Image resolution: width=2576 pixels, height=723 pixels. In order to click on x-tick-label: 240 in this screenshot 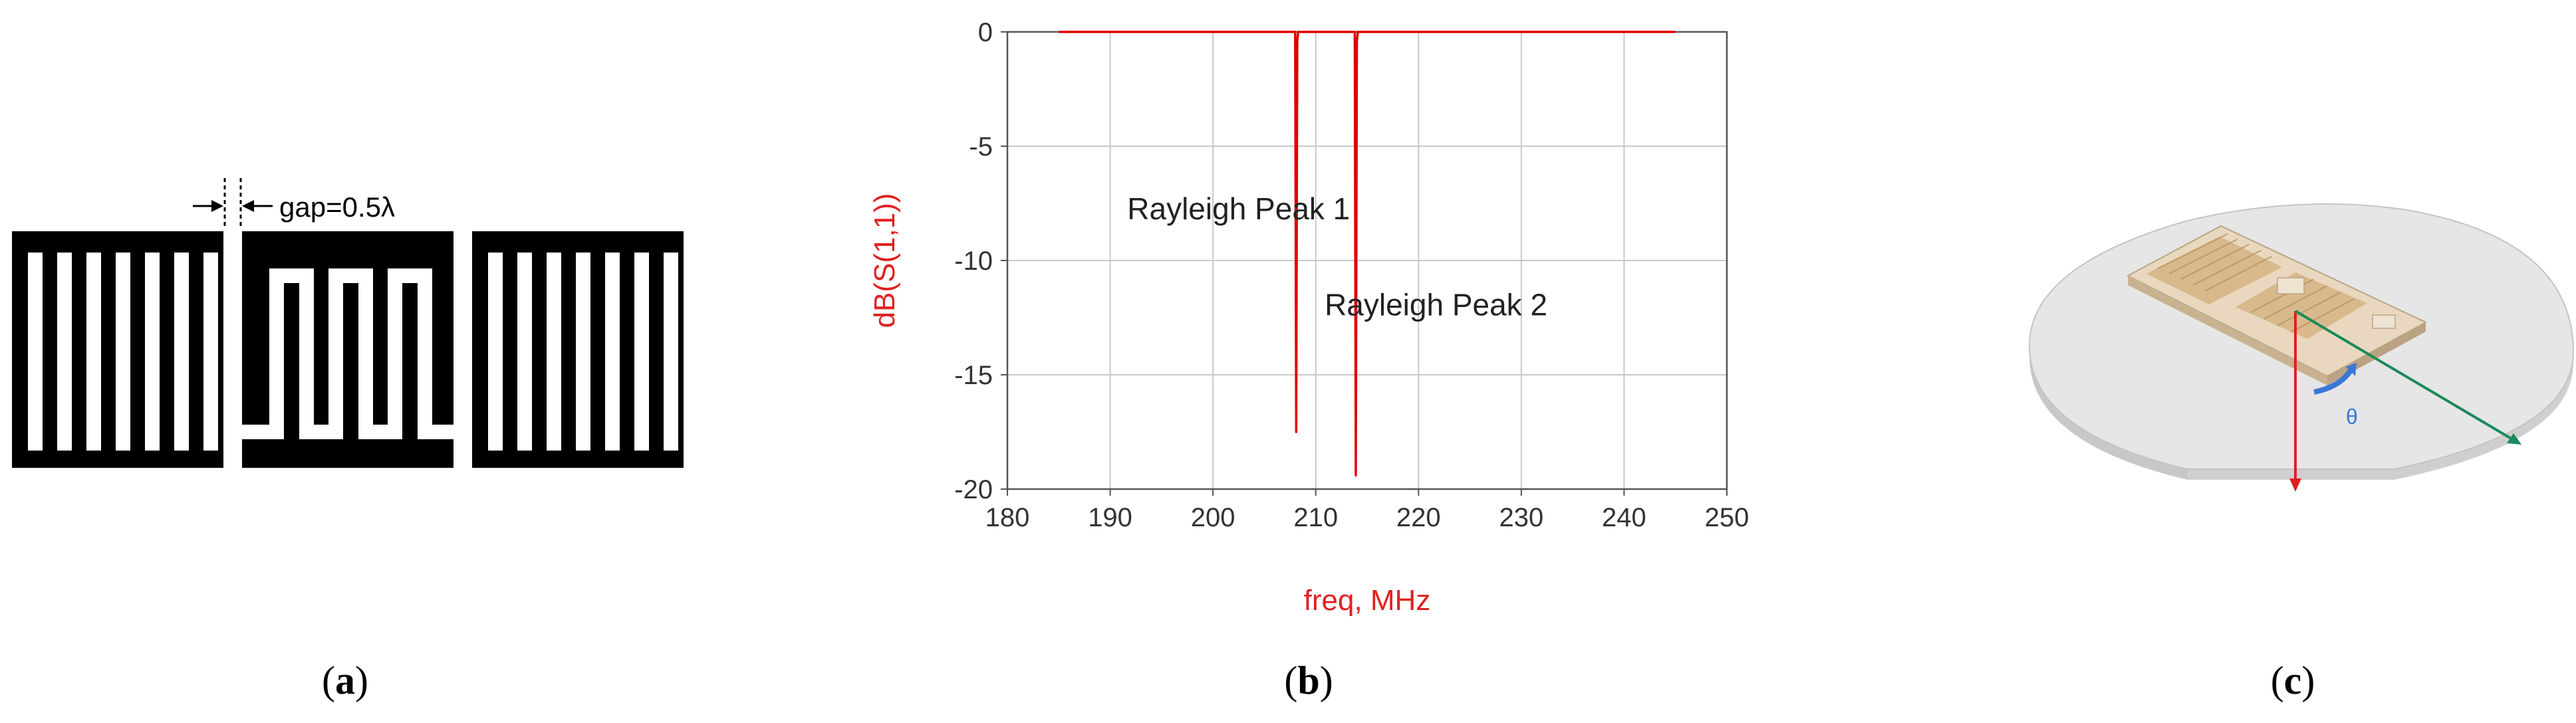, I will do `click(1624, 517)`.